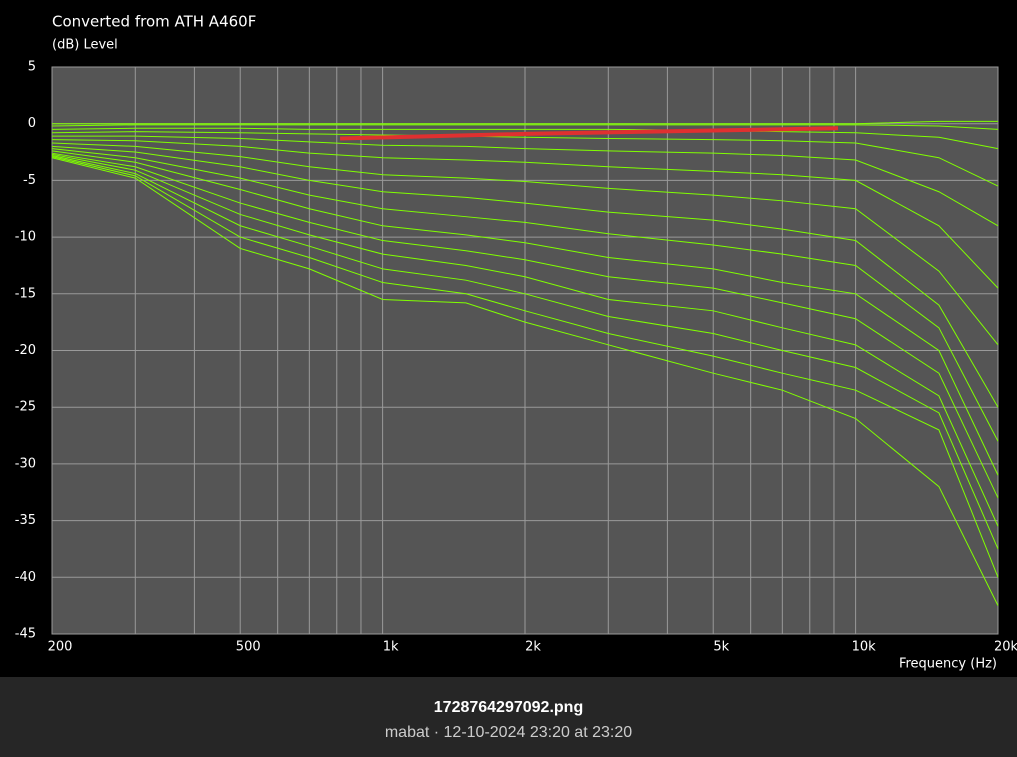 This screenshot has width=1017, height=757. Describe the element at coordinates (25, 293) in the screenshot. I see `y-tick-label: -15` at that location.